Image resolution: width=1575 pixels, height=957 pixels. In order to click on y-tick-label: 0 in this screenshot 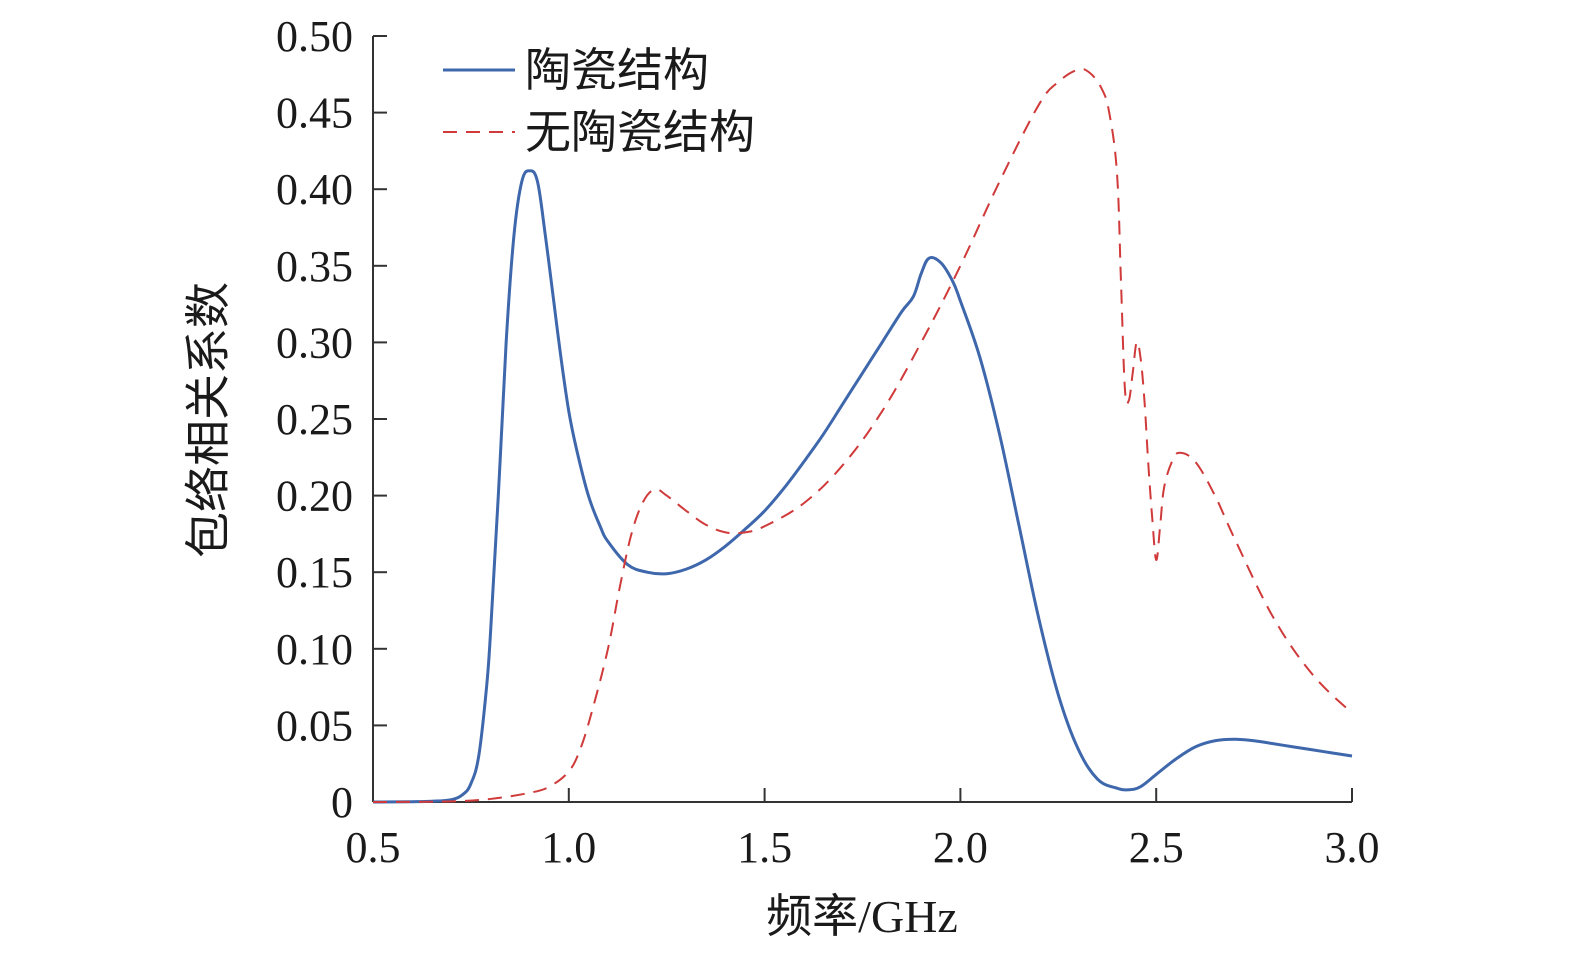, I will do `click(342, 802)`.